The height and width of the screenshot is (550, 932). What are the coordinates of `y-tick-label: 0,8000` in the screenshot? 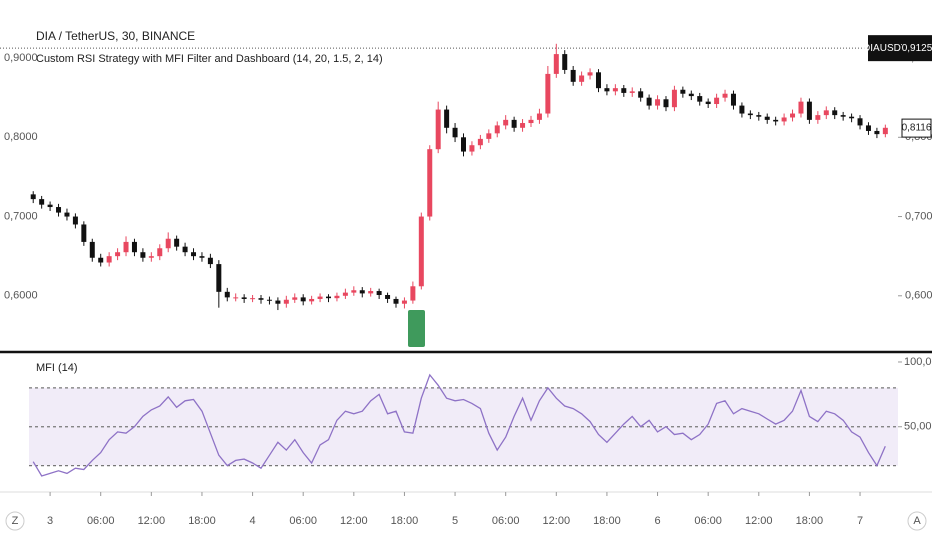 It's located at (21, 137).